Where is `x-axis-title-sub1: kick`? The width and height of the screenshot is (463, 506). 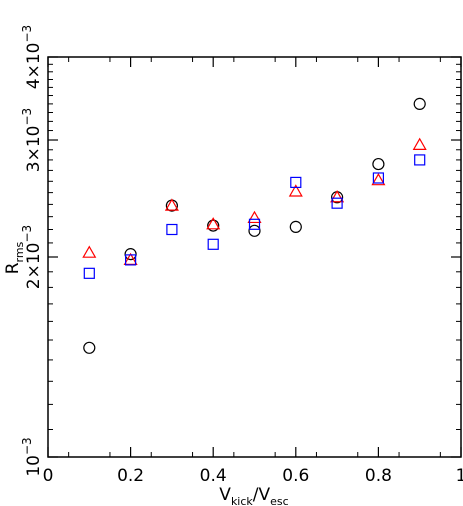
x-axis-title-sub1: kick is located at coordinates (242, 500).